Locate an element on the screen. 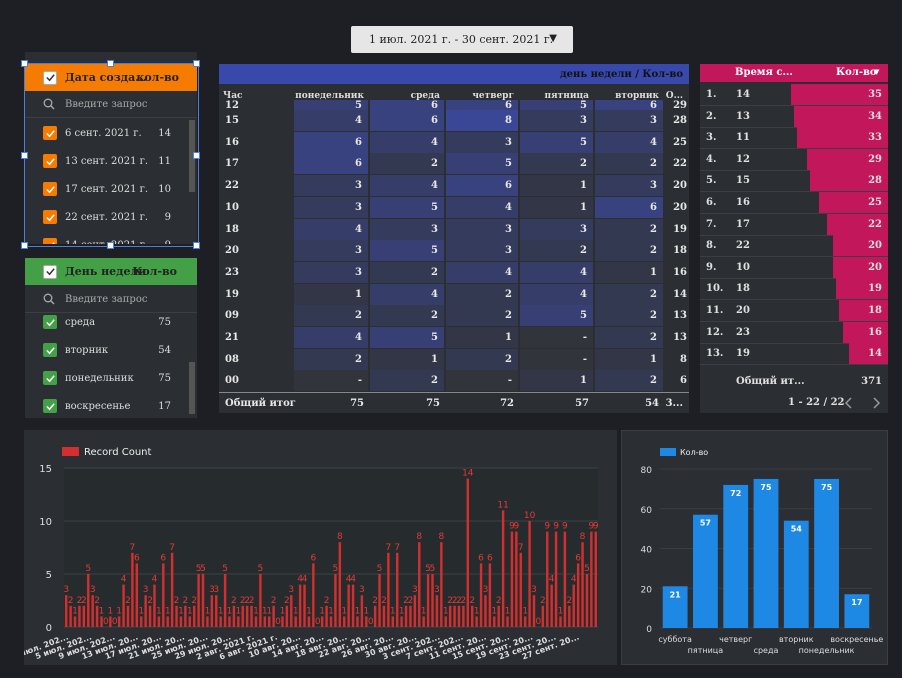  rank-row: 11. 20 18 is located at coordinates (794, 311).